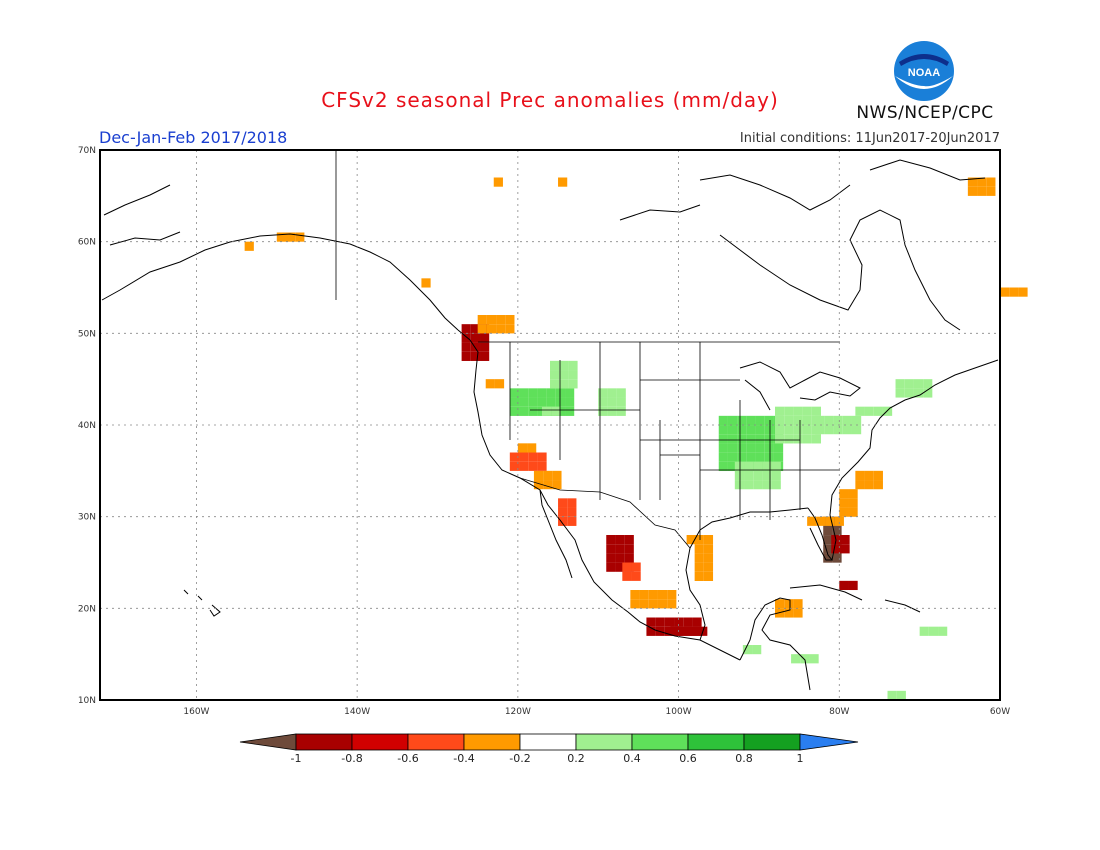 This screenshot has height=850, width=1100. Describe the element at coordinates (576, 758) in the screenshot. I see `colorbar-label: 0.2` at that location.